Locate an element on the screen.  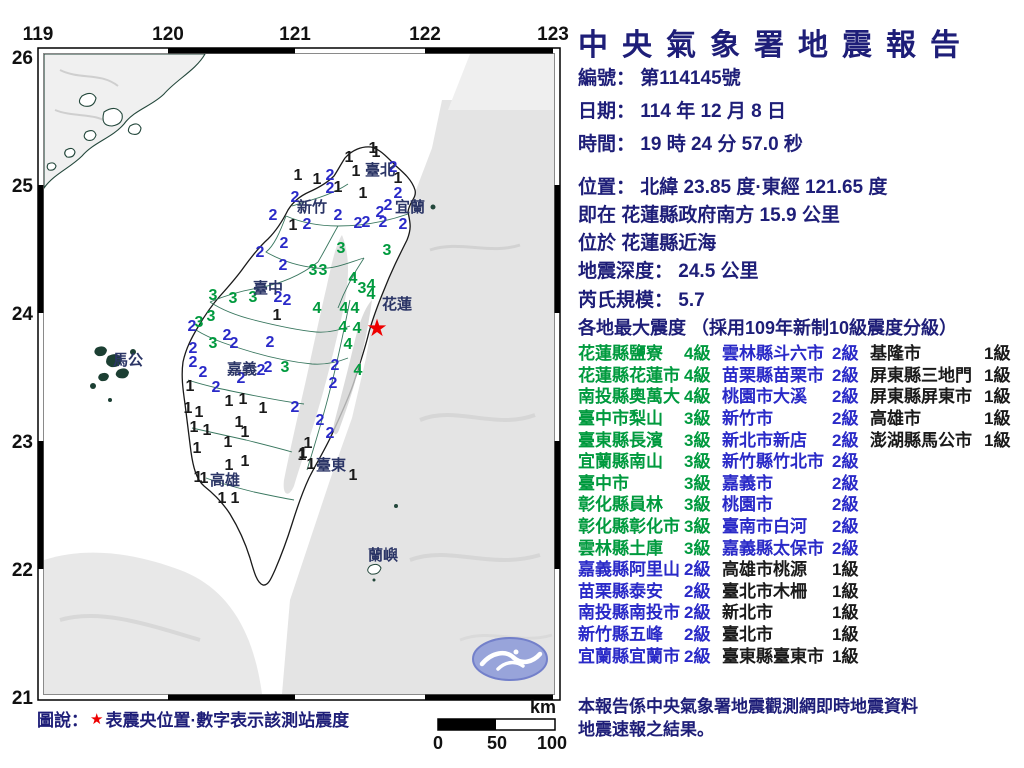
axis-top-label: 120 is located at coordinates (168, 34).